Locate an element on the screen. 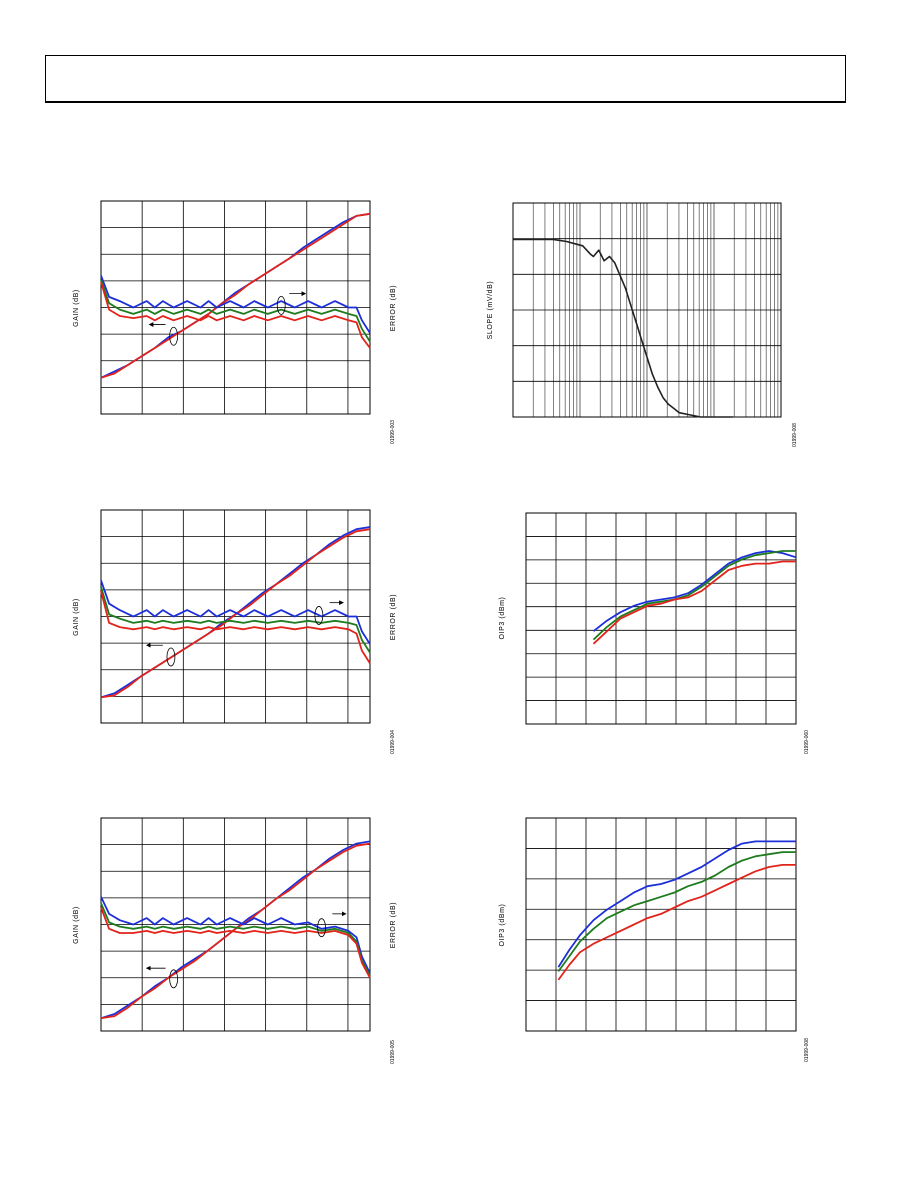  chart-gain1: GAIN (dB) ERROR (dB) 01999-003 is located at coordinates (235, 322).